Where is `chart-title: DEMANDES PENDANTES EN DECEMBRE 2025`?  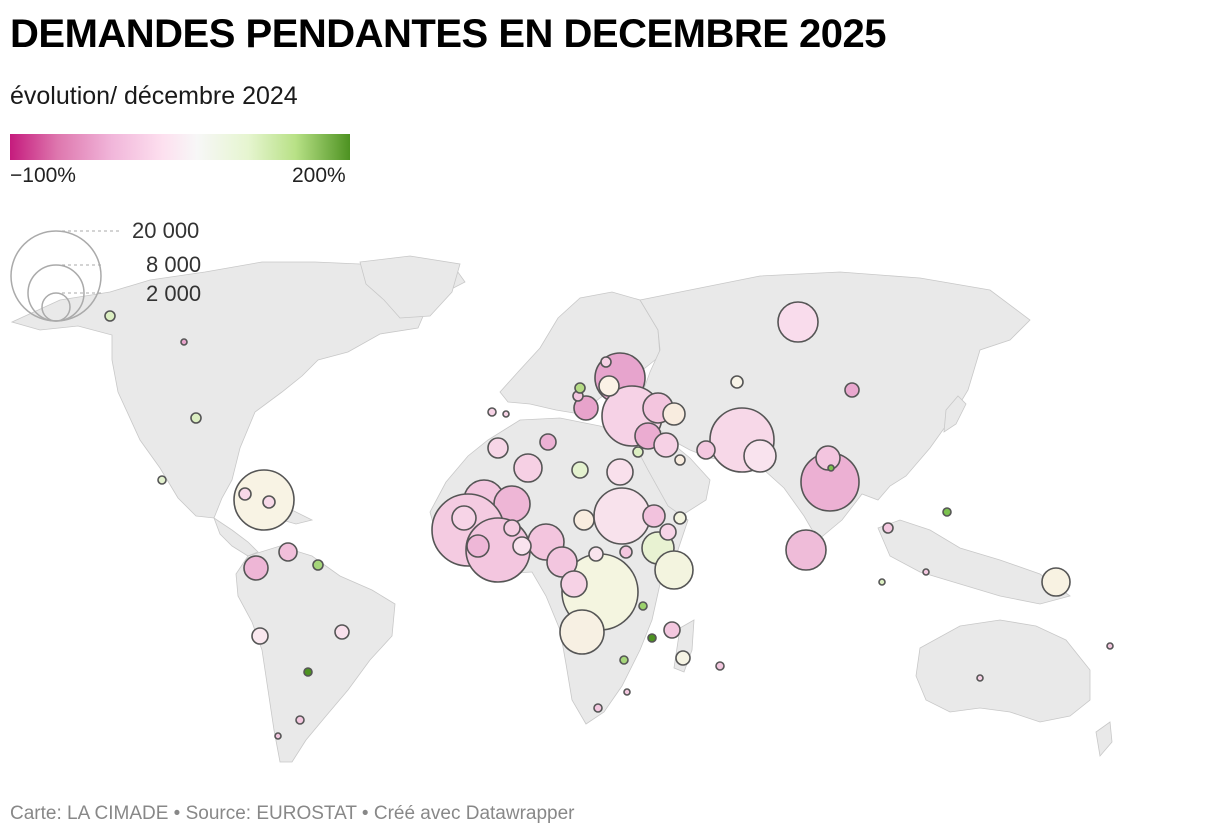
chart-title: DEMANDES PENDANTES EN DECEMBRE 2025 is located at coordinates (448, 34).